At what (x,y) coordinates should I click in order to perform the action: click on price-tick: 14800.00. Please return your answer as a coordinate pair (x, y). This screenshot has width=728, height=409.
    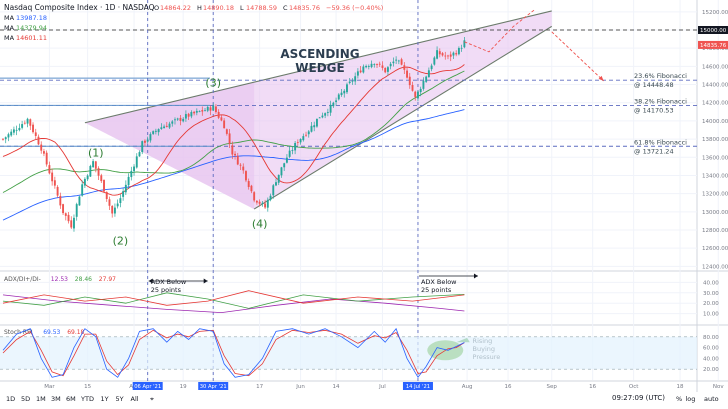
    Looking at the image, I should click on (715, 49).